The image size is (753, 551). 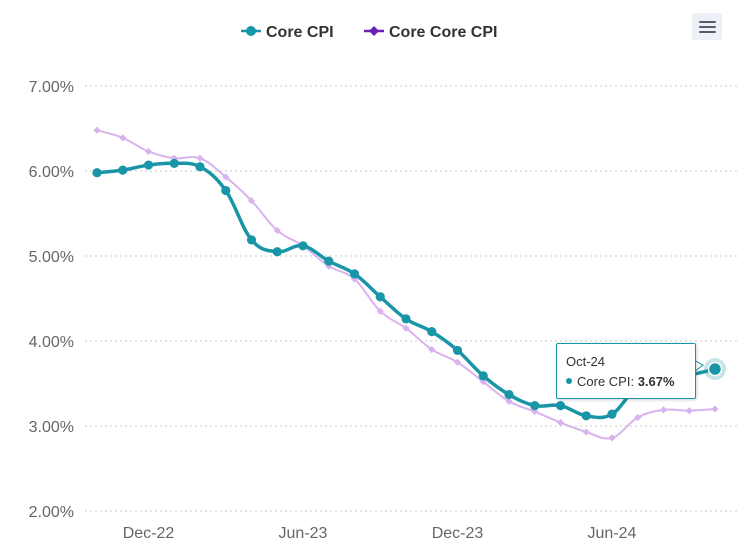 I want to click on tooltip-row: Core CPI: 3.67%, so click(x=620, y=381).